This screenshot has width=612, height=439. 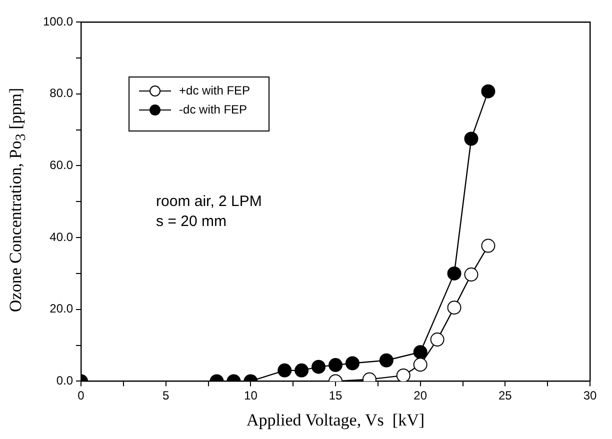 What do you see at coordinates (505, 395) in the screenshot?
I see `x-tick-label: 25` at bounding box center [505, 395].